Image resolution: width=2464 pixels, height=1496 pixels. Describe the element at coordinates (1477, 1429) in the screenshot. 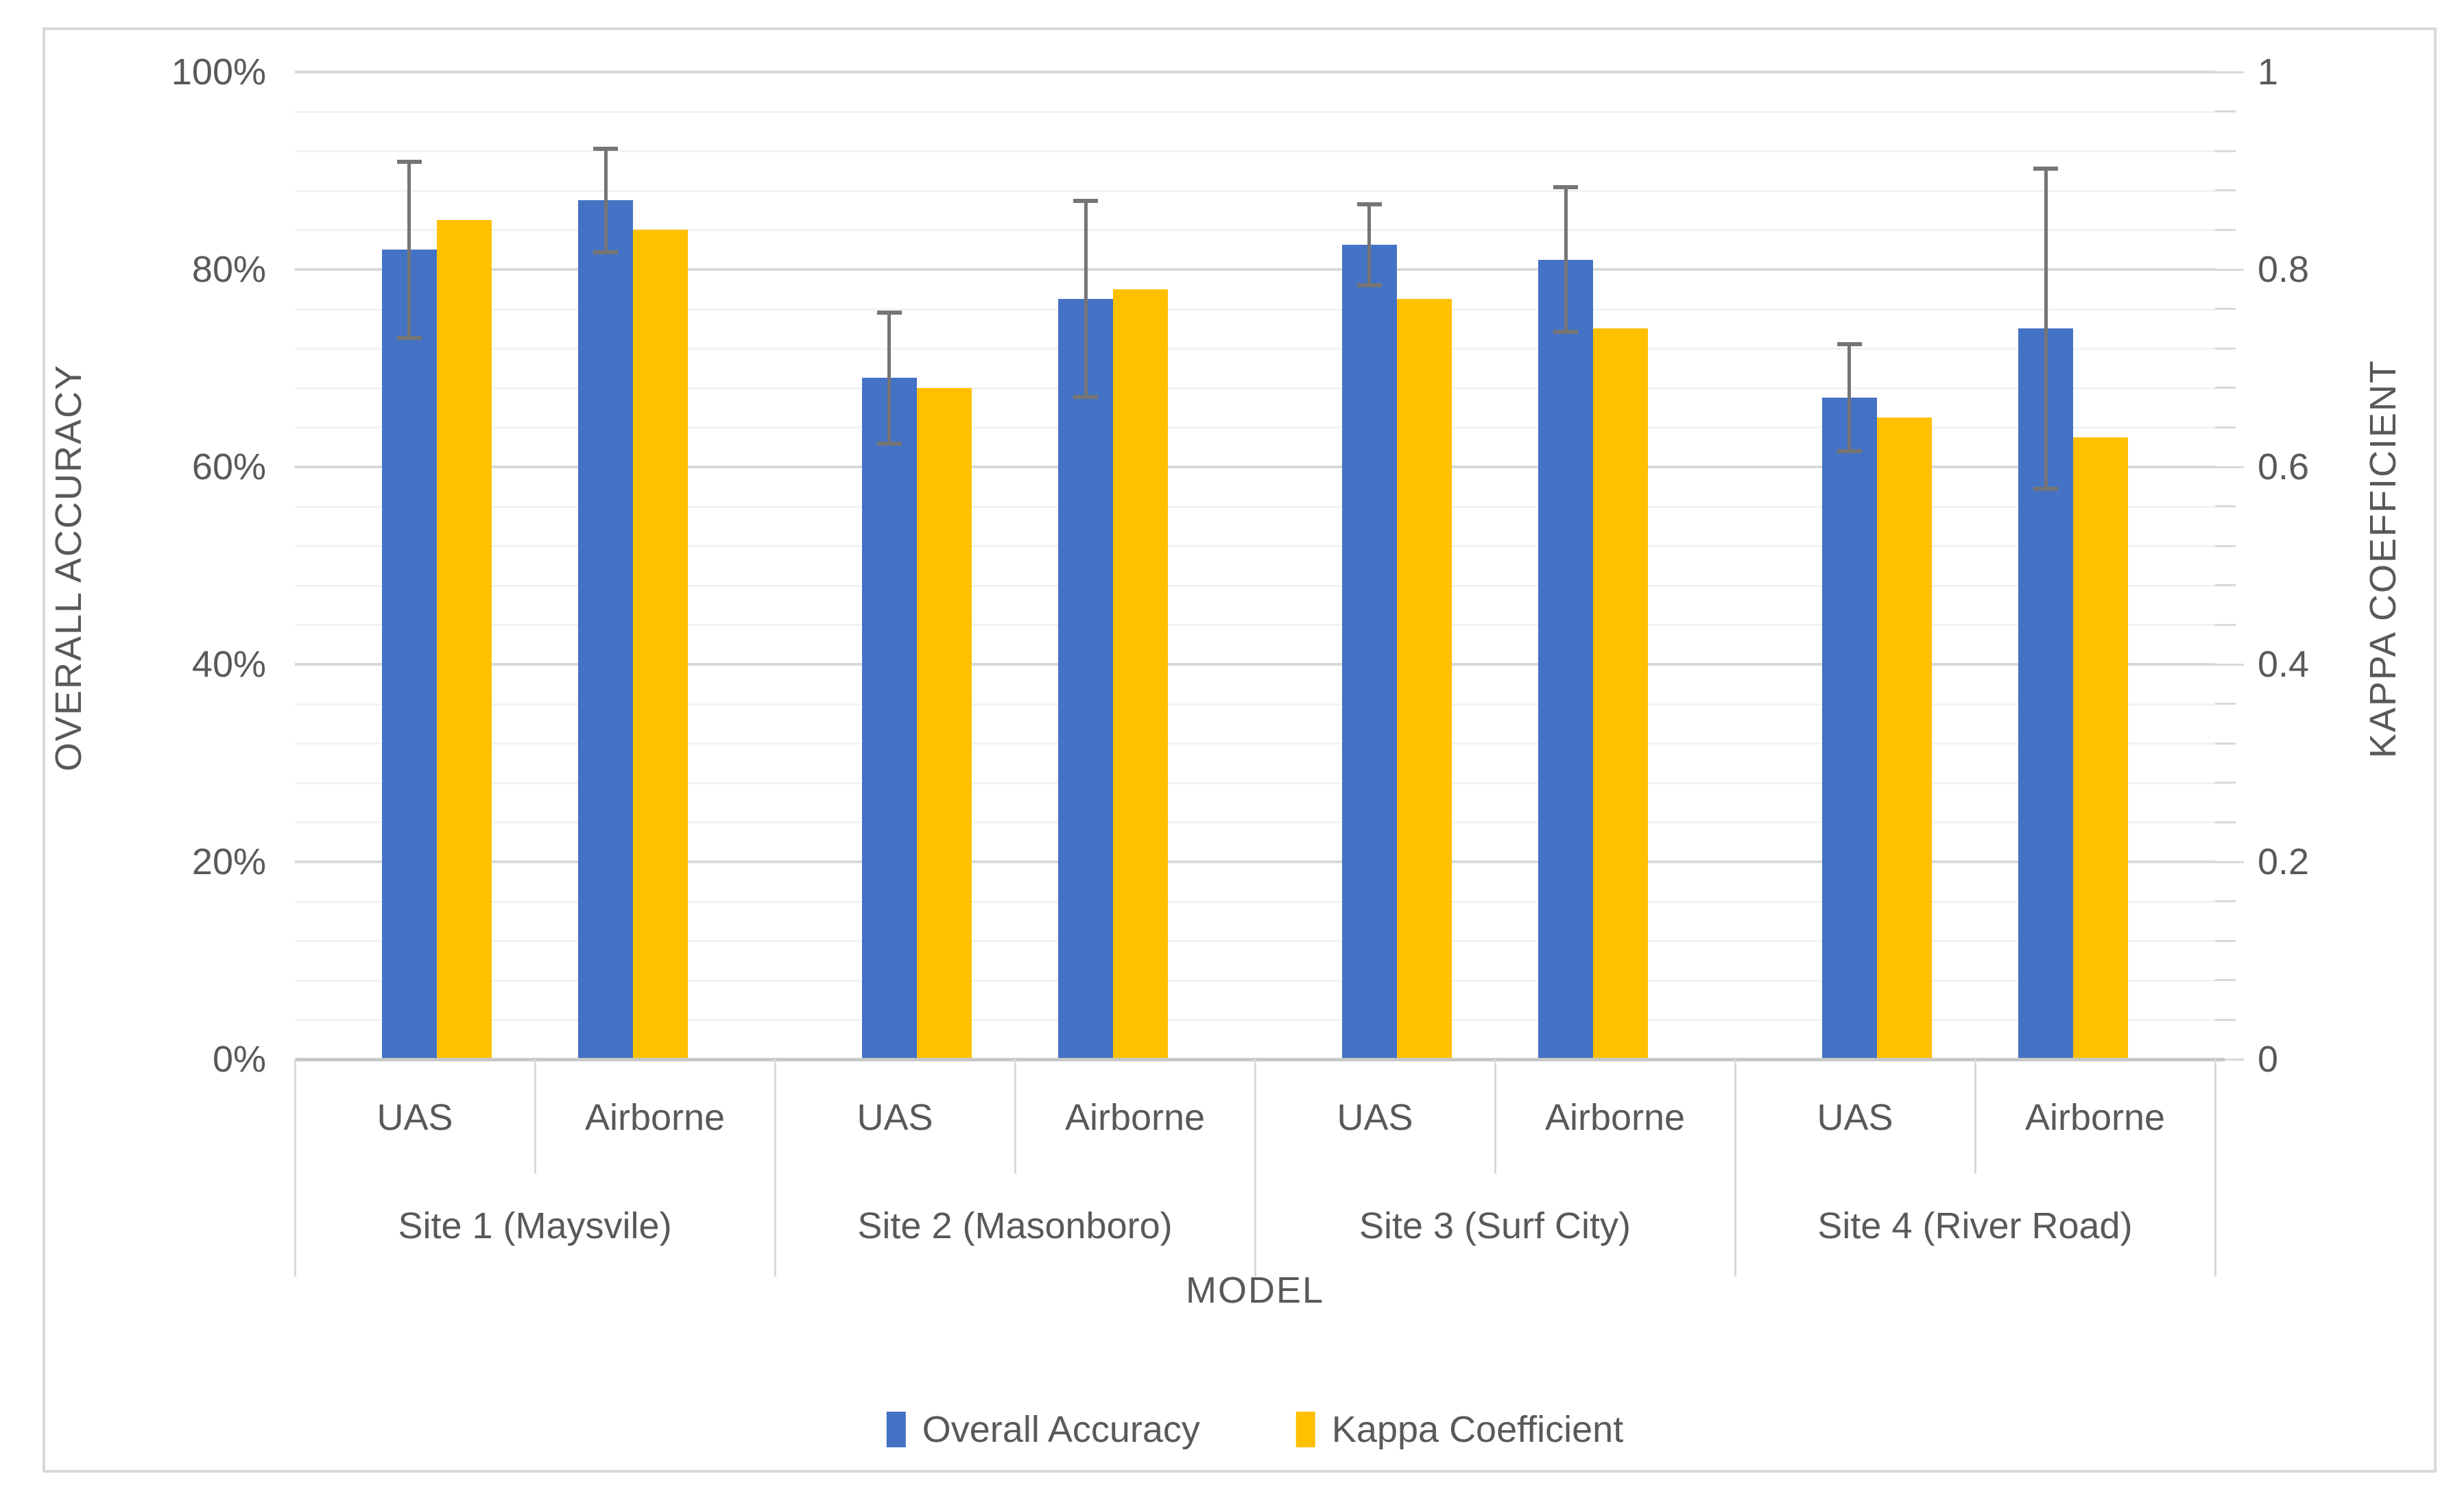

I see `legend-label-kappa-coefficient: Kappa Coefficient` at that location.